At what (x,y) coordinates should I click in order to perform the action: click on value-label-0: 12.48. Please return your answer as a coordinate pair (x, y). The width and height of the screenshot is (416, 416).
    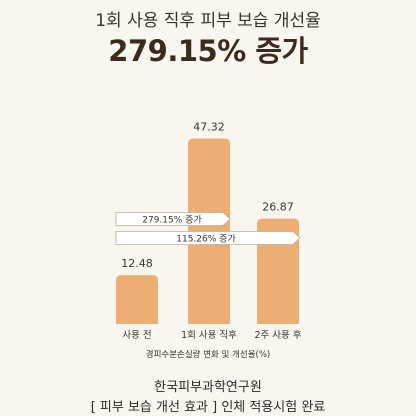
    Looking at the image, I should click on (137, 263).